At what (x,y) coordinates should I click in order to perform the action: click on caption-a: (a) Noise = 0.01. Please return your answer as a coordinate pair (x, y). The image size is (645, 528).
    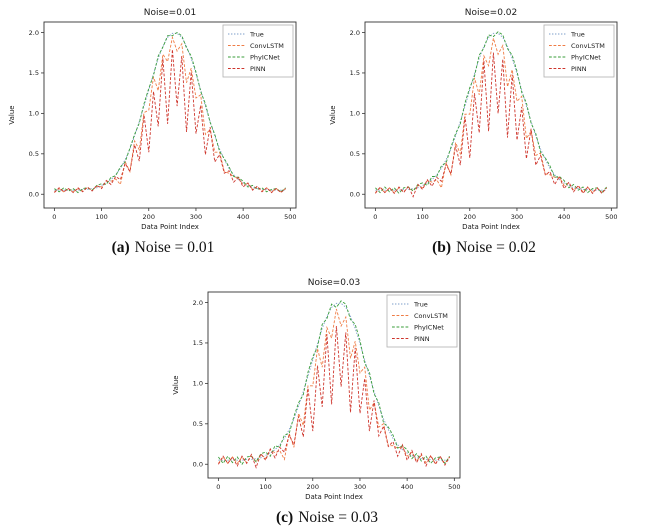
    Looking at the image, I should click on (163, 247).